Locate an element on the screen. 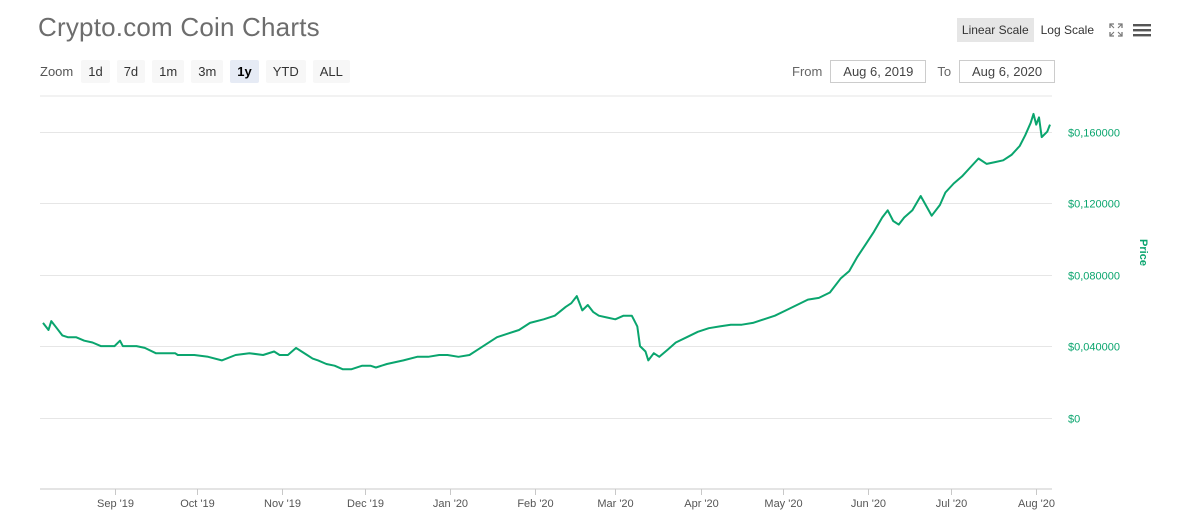 This screenshot has width=1201, height=529. date-range: From To is located at coordinates (924, 71).